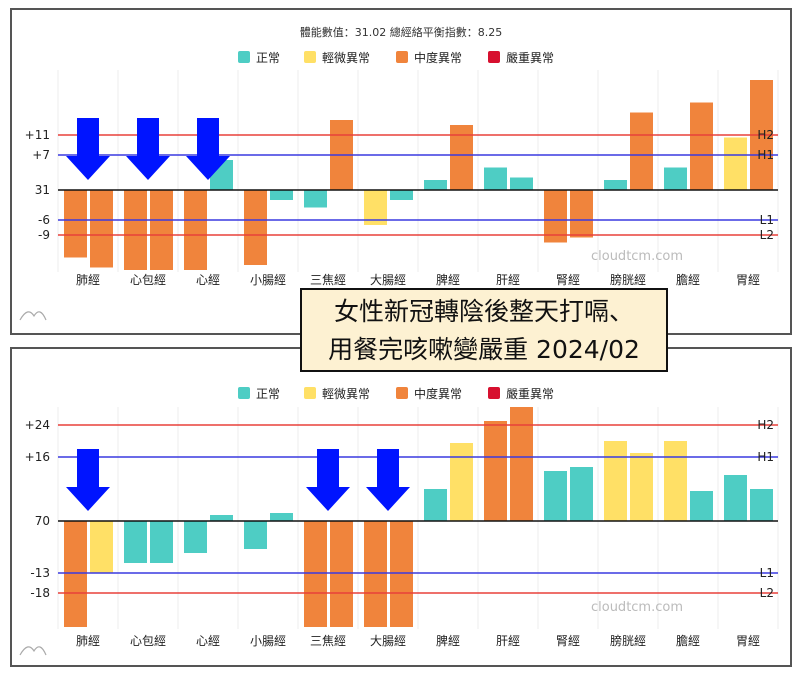 The height and width of the screenshot is (685, 800). Describe the element at coordinates (135, 230) in the screenshot. I see `bar-心包經-left` at that location.